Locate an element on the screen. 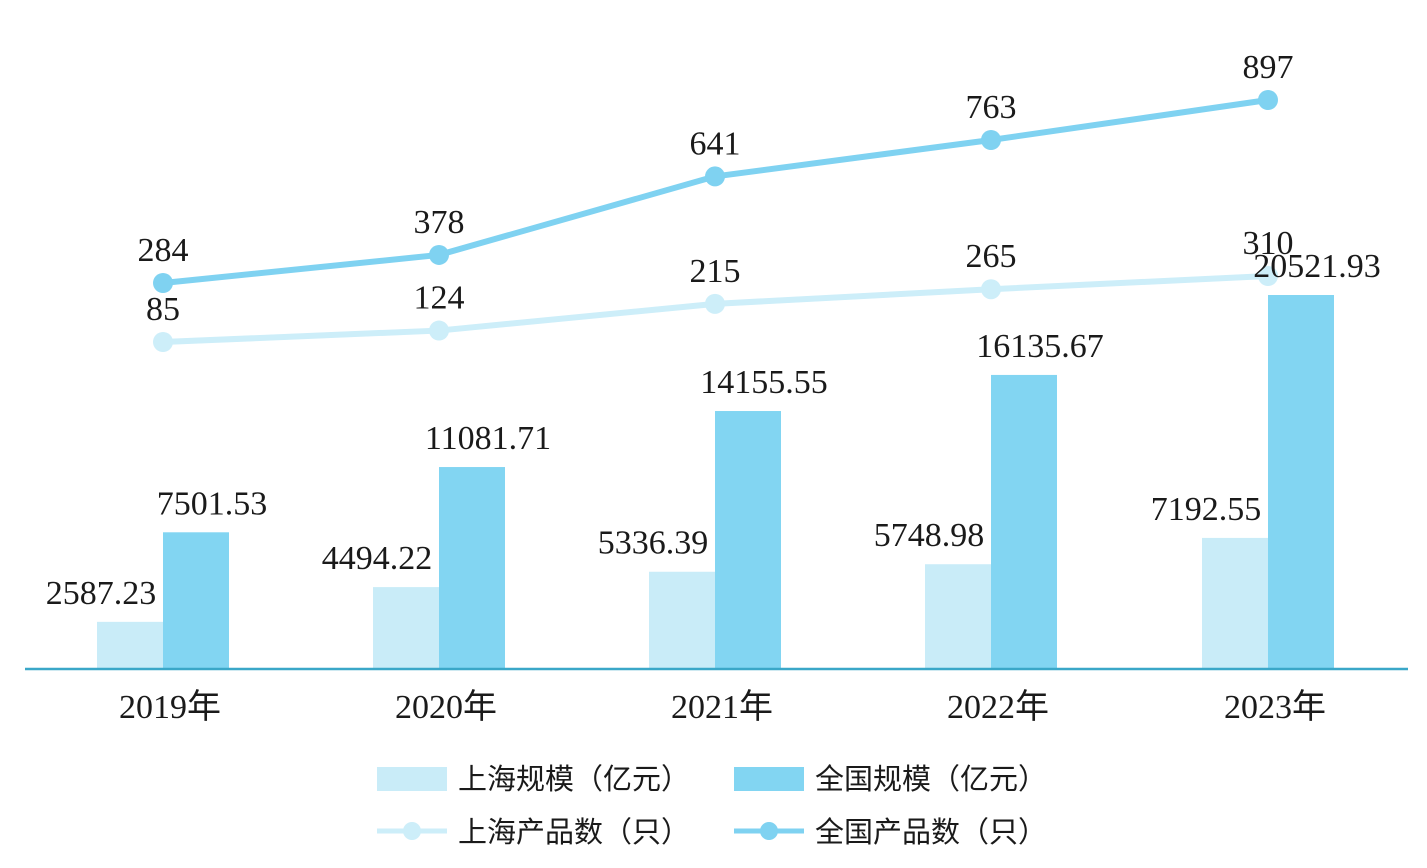 This screenshot has height=868, width=1427. bar-label-national-1: 11081.71 is located at coordinates (488, 438).